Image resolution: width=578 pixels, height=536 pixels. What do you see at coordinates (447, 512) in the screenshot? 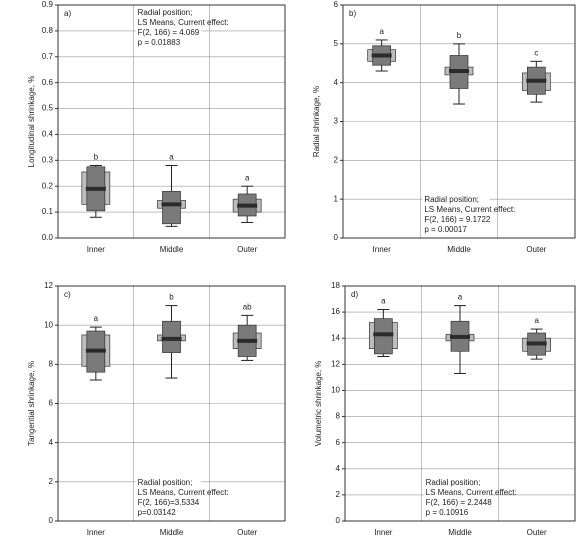
I see `annotation: p = 0.10916` at bounding box center [447, 512].